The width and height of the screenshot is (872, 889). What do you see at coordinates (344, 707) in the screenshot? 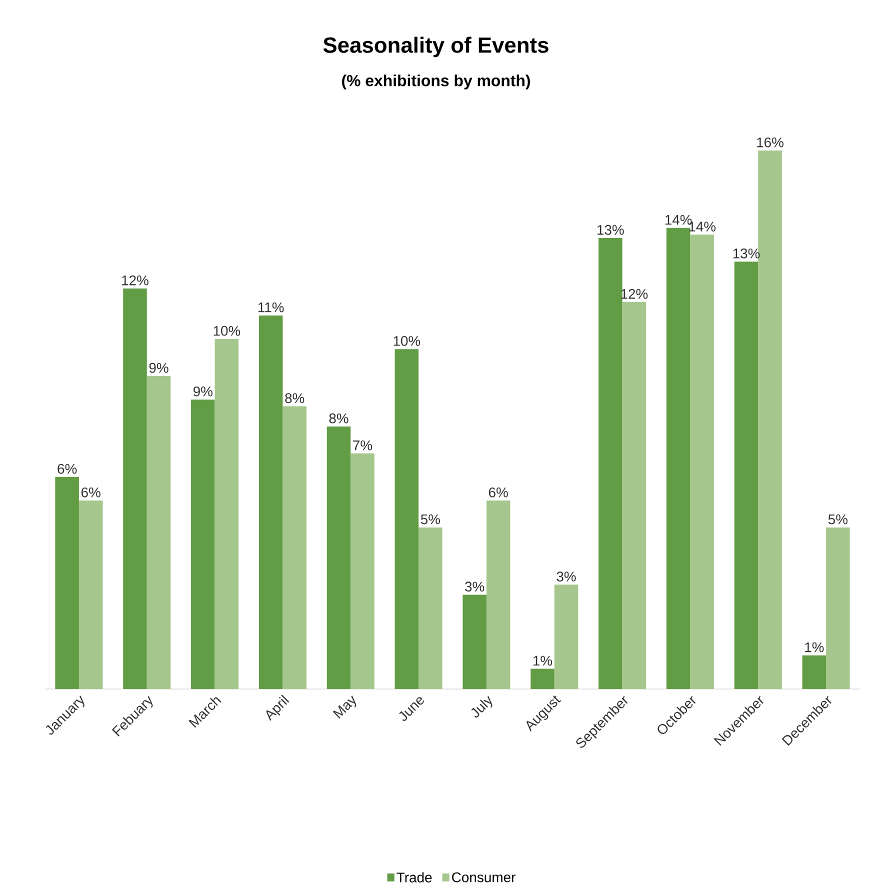
I see `x-tick-label: May` at bounding box center [344, 707].